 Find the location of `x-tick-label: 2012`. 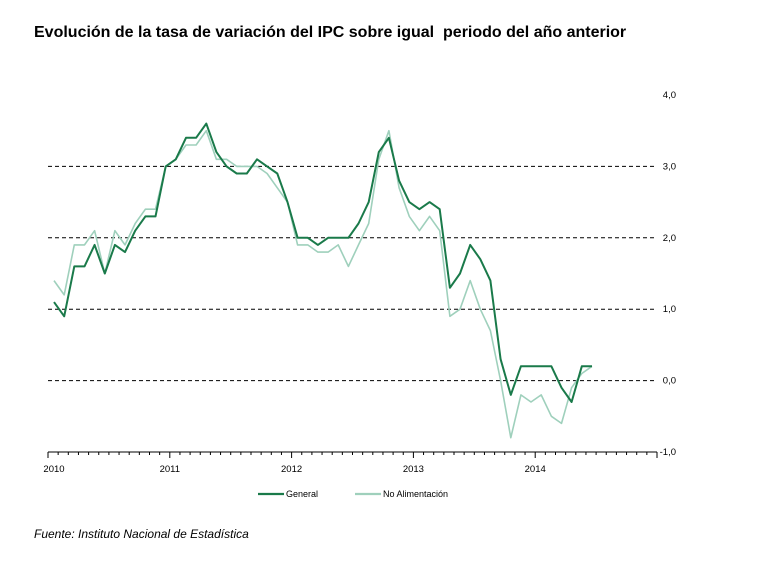

x-tick-label: 2012 is located at coordinates (291, 469).